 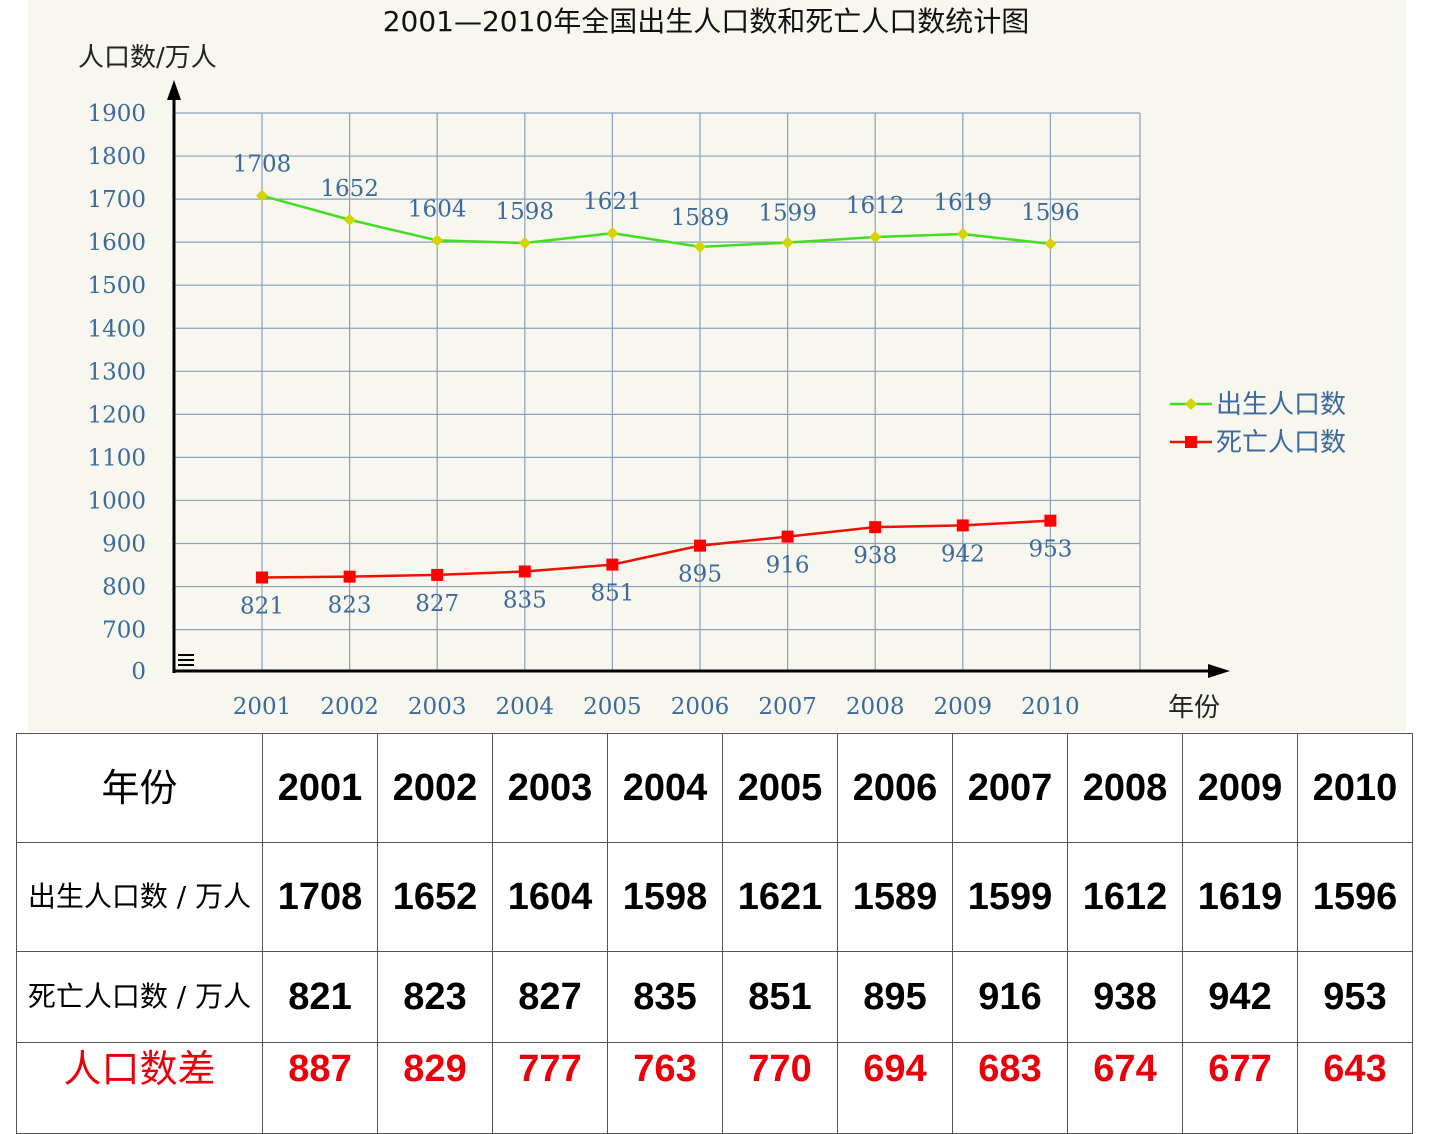 I want to click on data-label: 1599, so click(x=787, y=214).